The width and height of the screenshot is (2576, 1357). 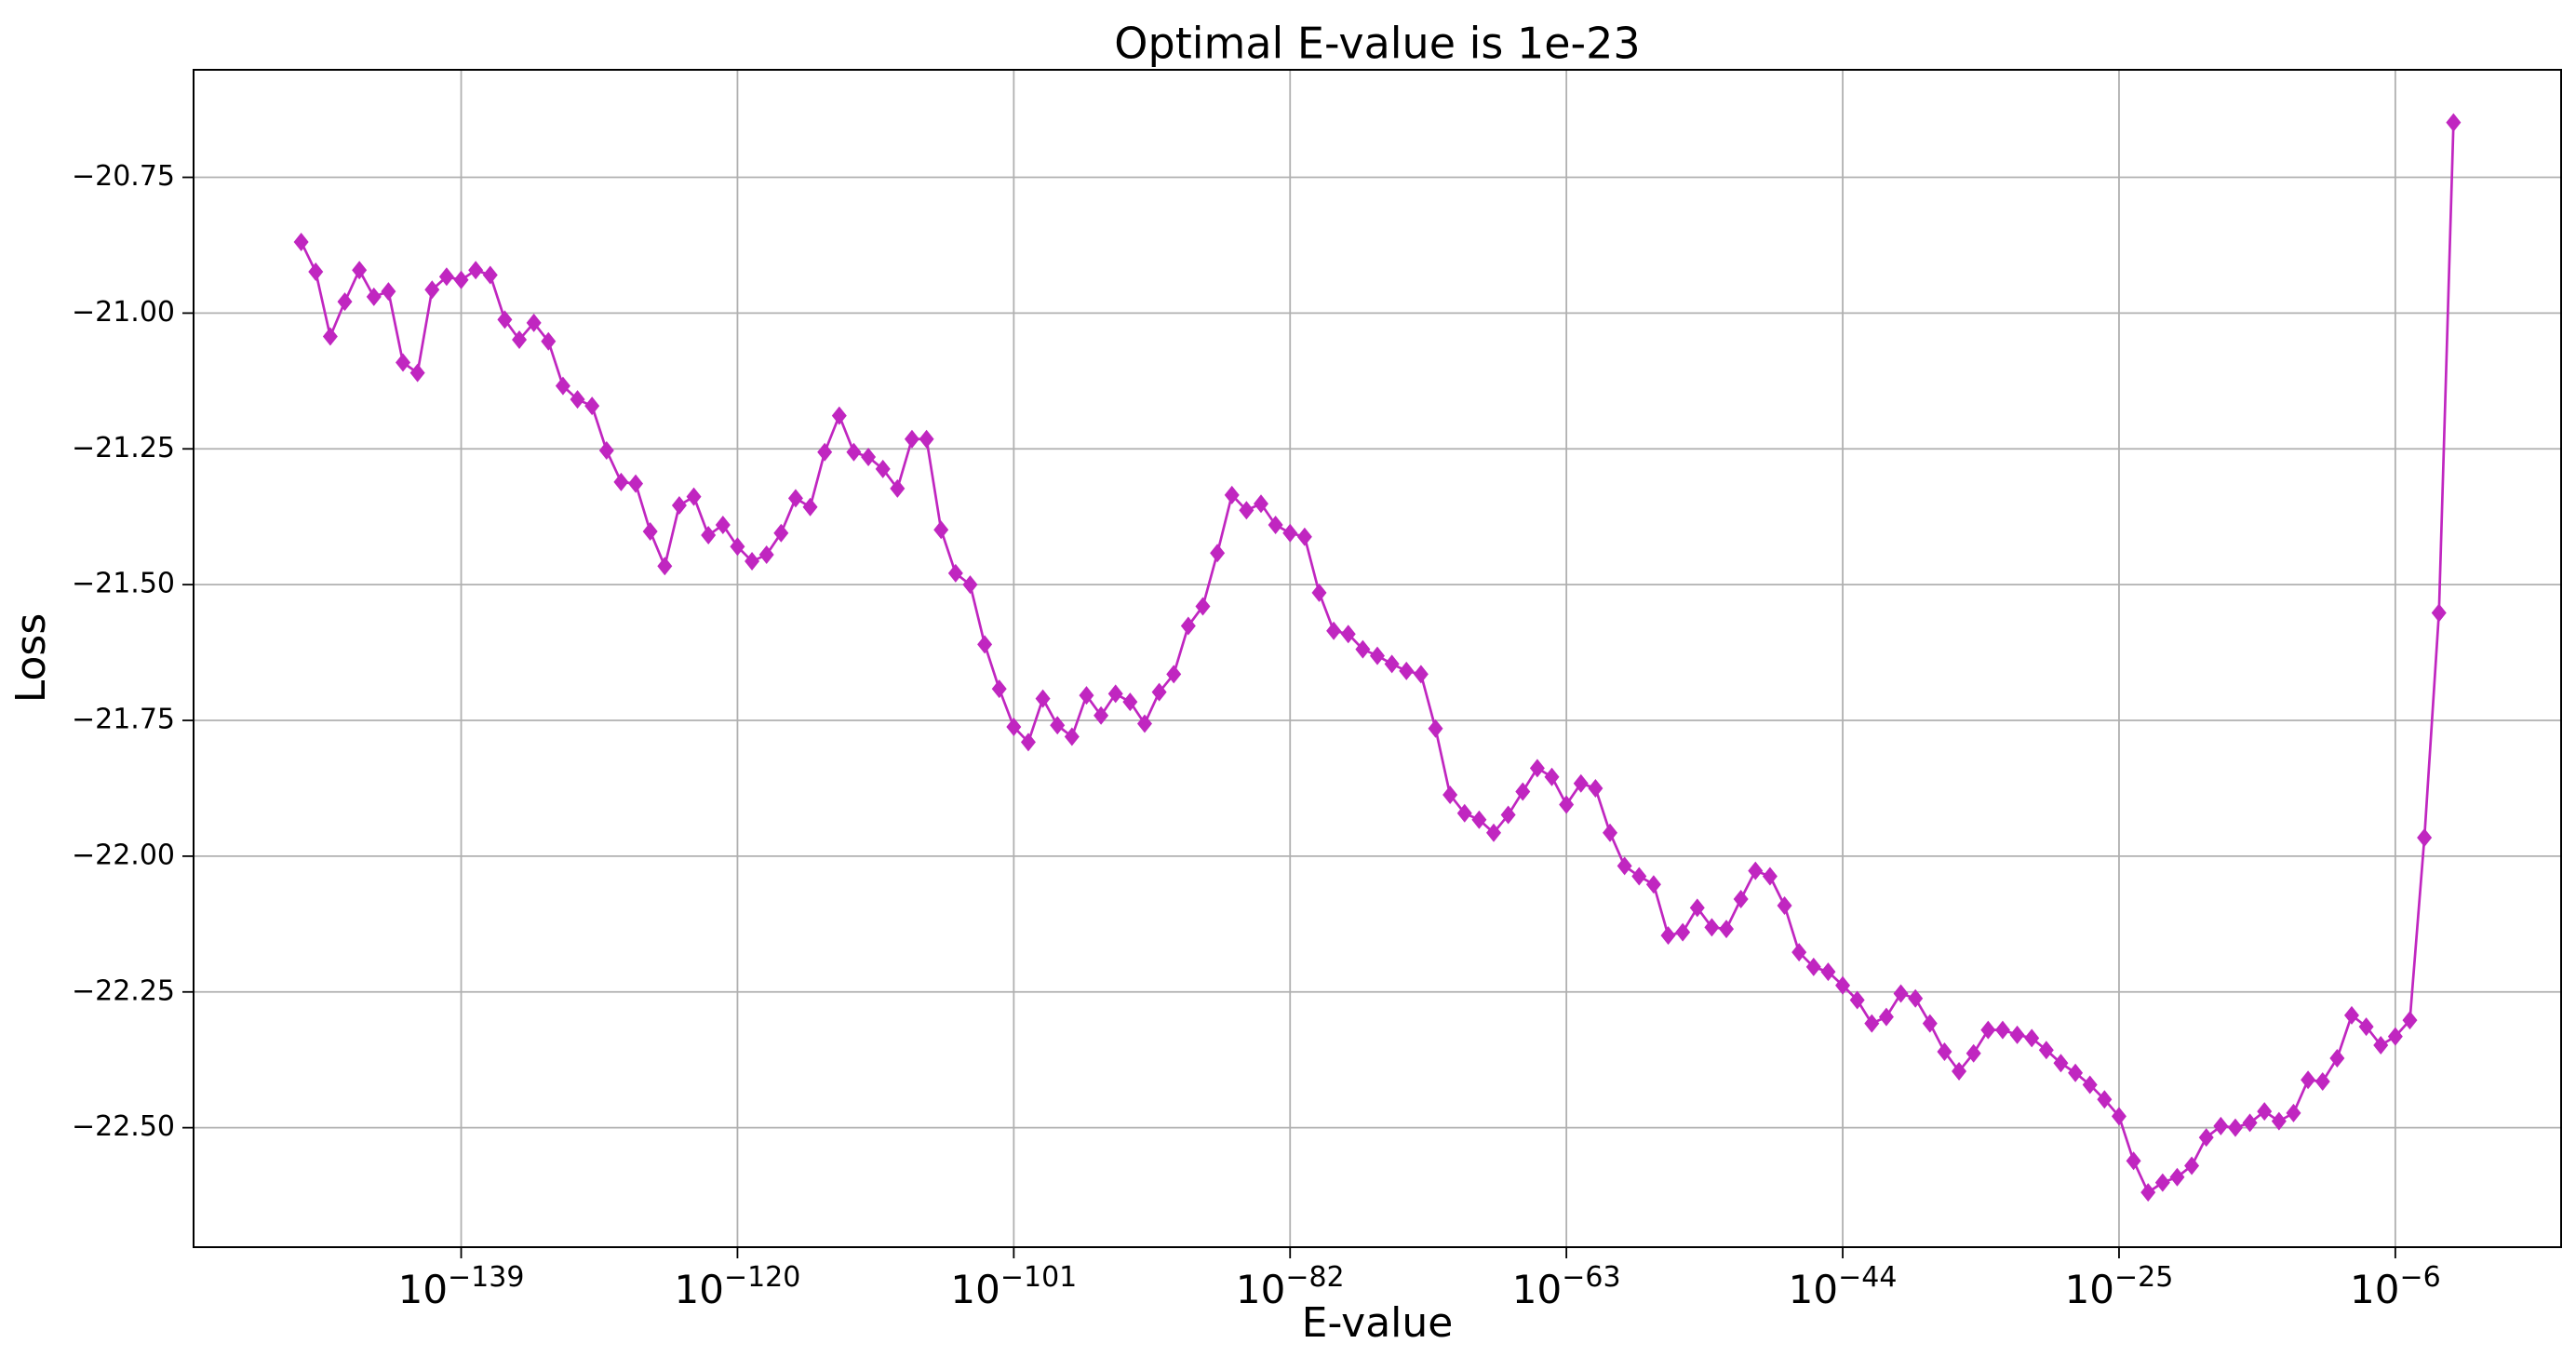 I want to click on x-tick-exponent: −120, so click(x=762, y=1277).